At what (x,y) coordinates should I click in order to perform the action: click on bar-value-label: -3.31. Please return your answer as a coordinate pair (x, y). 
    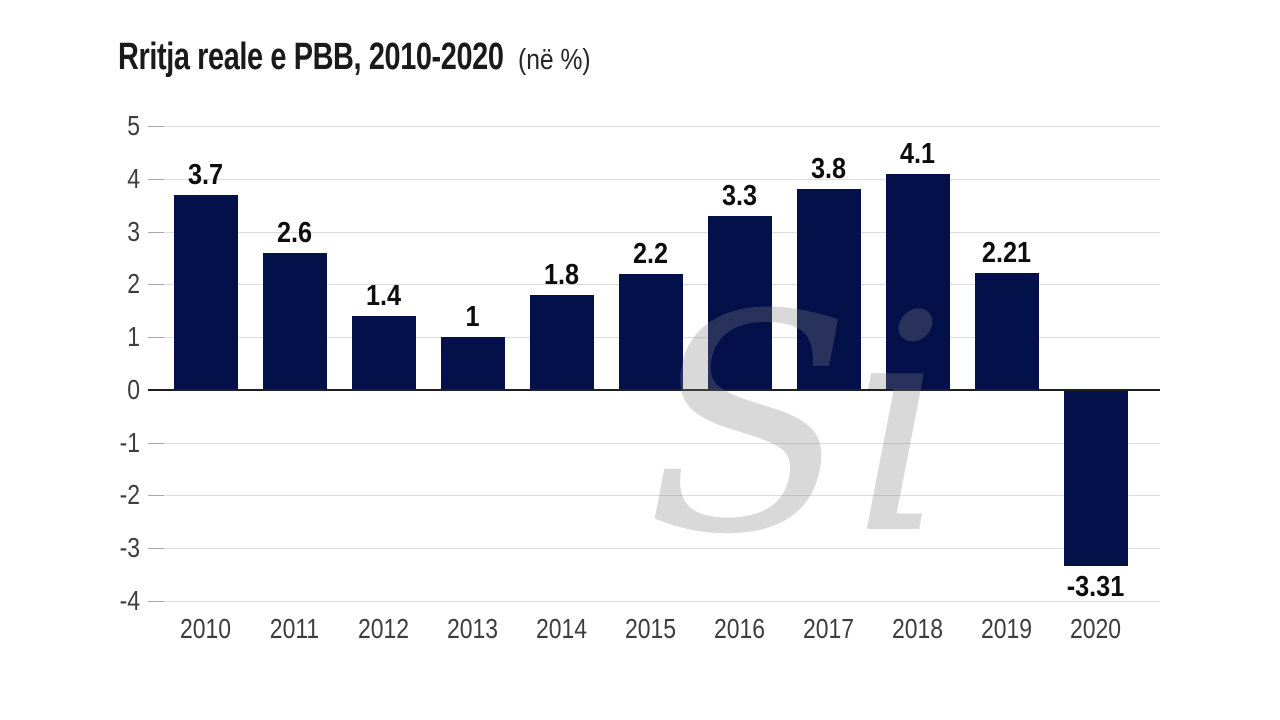
    Looking at the image, I should click on (1095, 586).